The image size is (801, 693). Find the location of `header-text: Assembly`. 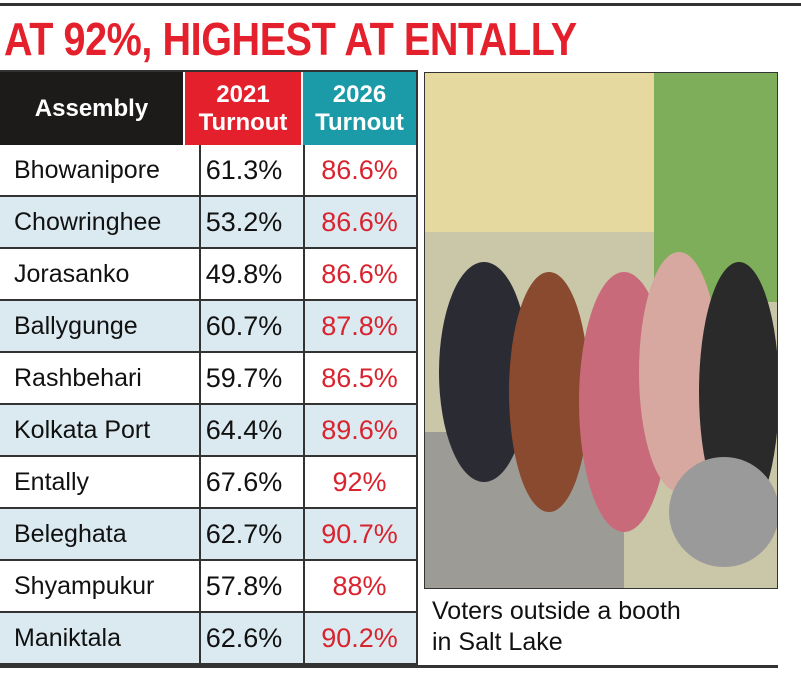

header-text: Assembly is located at coordinates (91, 108).